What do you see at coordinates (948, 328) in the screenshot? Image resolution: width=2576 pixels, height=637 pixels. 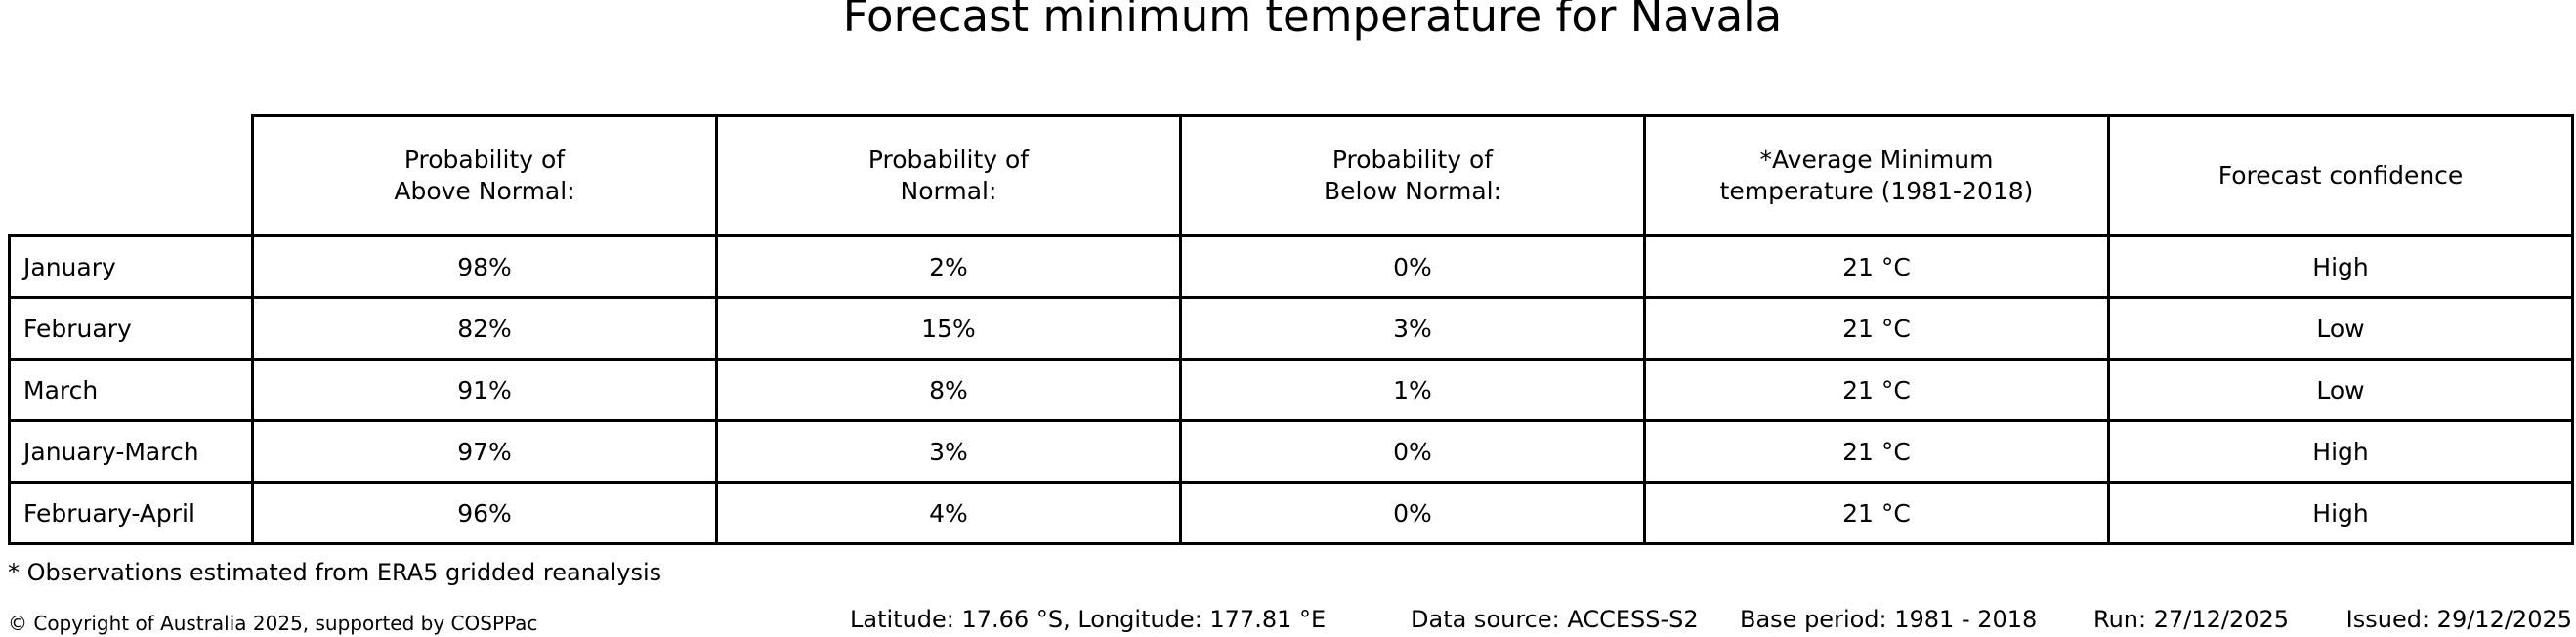 I see `cell-normal: 15%` at bounding box center [948, 328].